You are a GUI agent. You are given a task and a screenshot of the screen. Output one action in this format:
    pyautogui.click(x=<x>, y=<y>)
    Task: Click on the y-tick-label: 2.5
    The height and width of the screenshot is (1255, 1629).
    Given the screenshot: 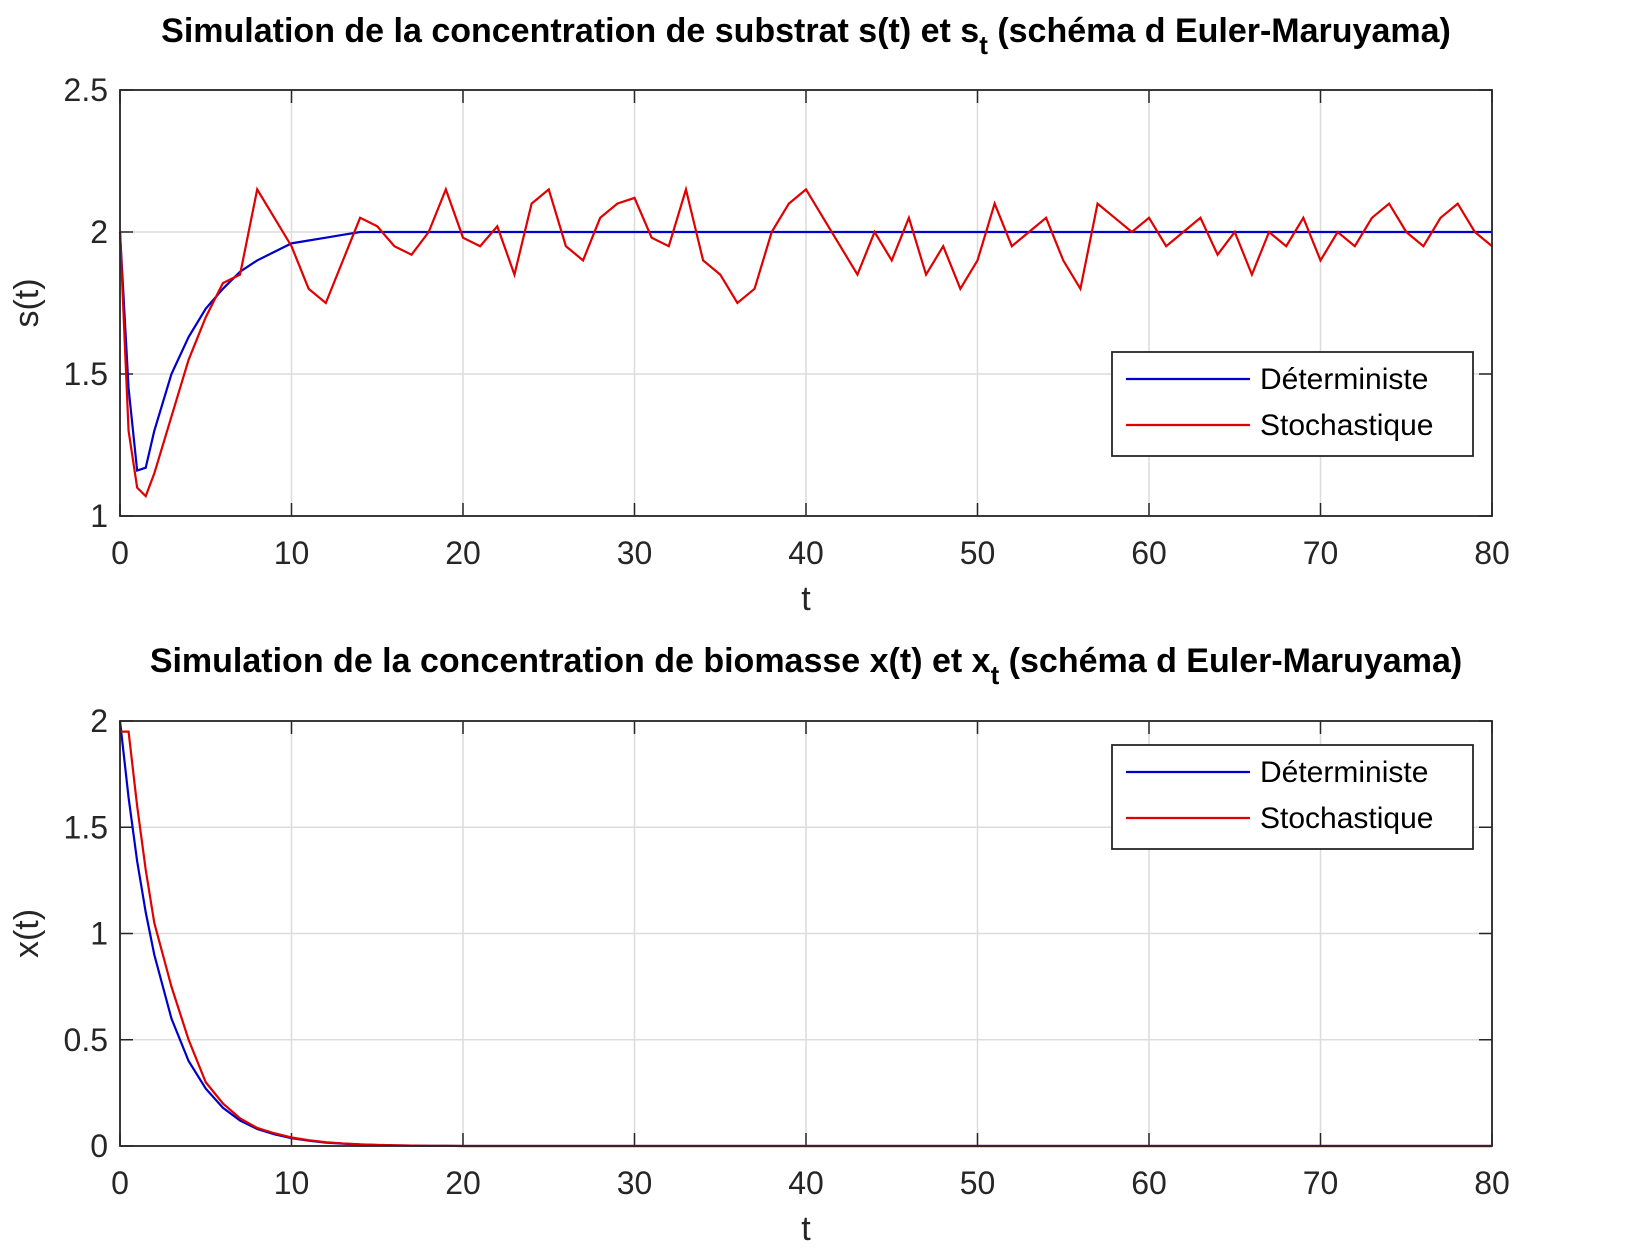 What is the action you would take?
    pyautogui.click(x=86, y=90)
    